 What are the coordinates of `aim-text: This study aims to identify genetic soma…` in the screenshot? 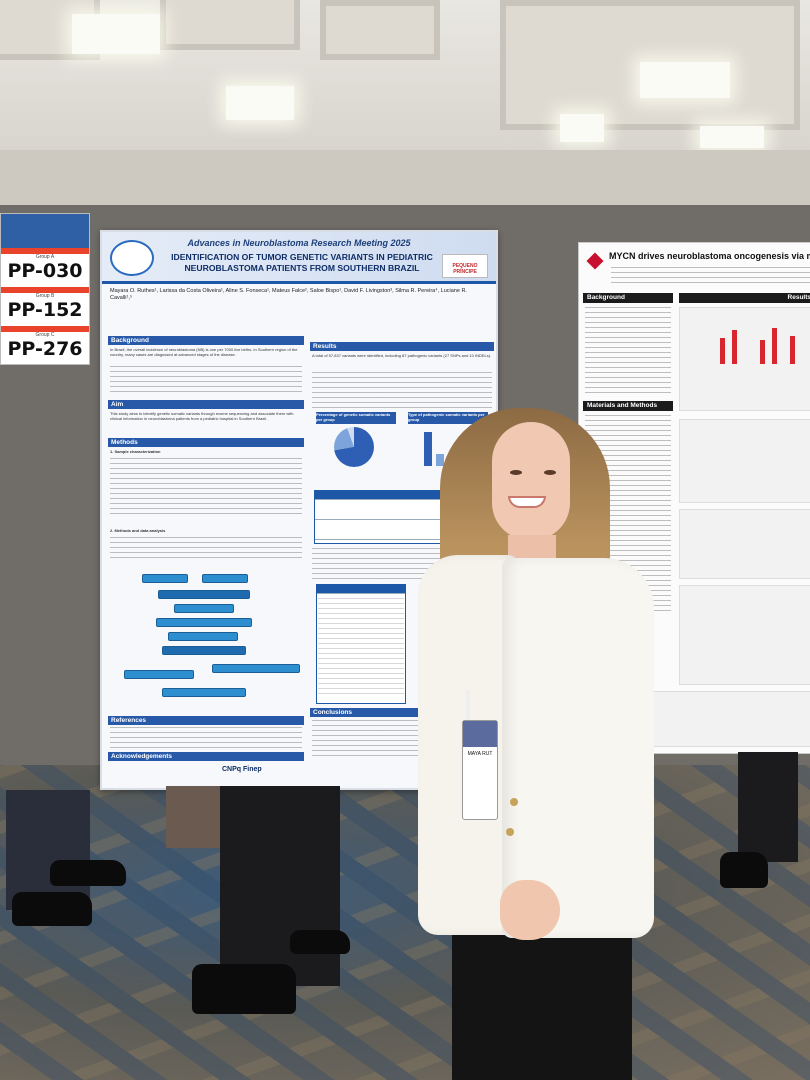 It's located at (202, 416).